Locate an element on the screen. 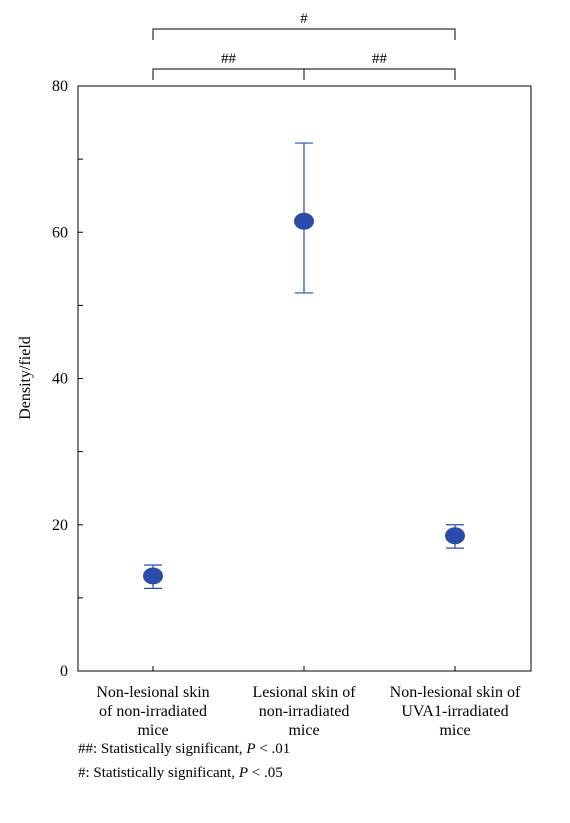 The height and width of the screenshot is (823, 570). footnote-rest: < .01 is located at coordinates (273, 749).